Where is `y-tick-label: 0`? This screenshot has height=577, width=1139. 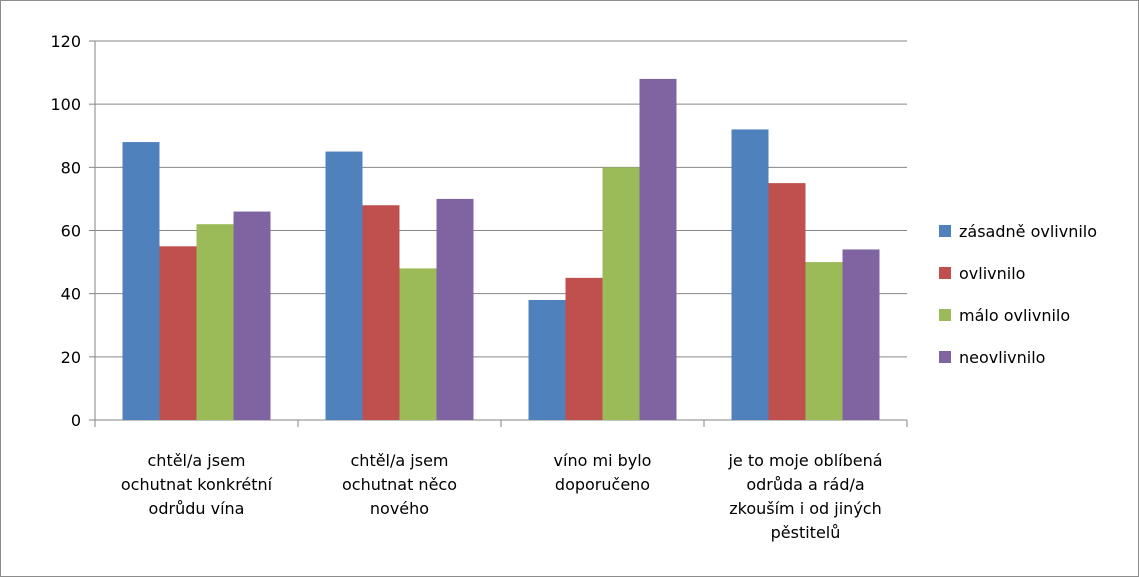
y-tick-label: 0 is located at coordinates (76, 420).